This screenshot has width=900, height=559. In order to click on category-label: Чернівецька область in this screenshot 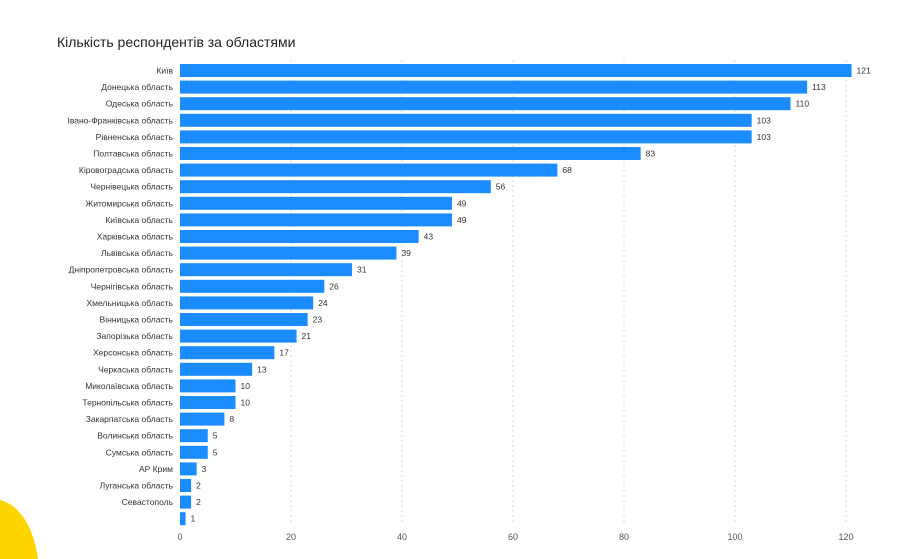, I will do `click(131, 187)`.